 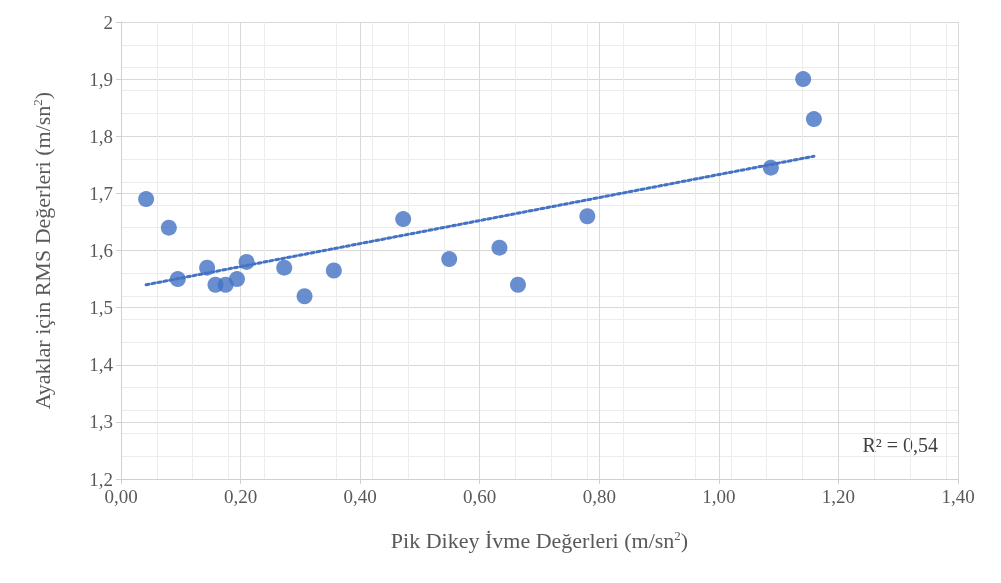 What do you see at coordinates (101, 136) in the screenshot?
I see `y-tick-label: 1,8` at bounding box center [101, 136].